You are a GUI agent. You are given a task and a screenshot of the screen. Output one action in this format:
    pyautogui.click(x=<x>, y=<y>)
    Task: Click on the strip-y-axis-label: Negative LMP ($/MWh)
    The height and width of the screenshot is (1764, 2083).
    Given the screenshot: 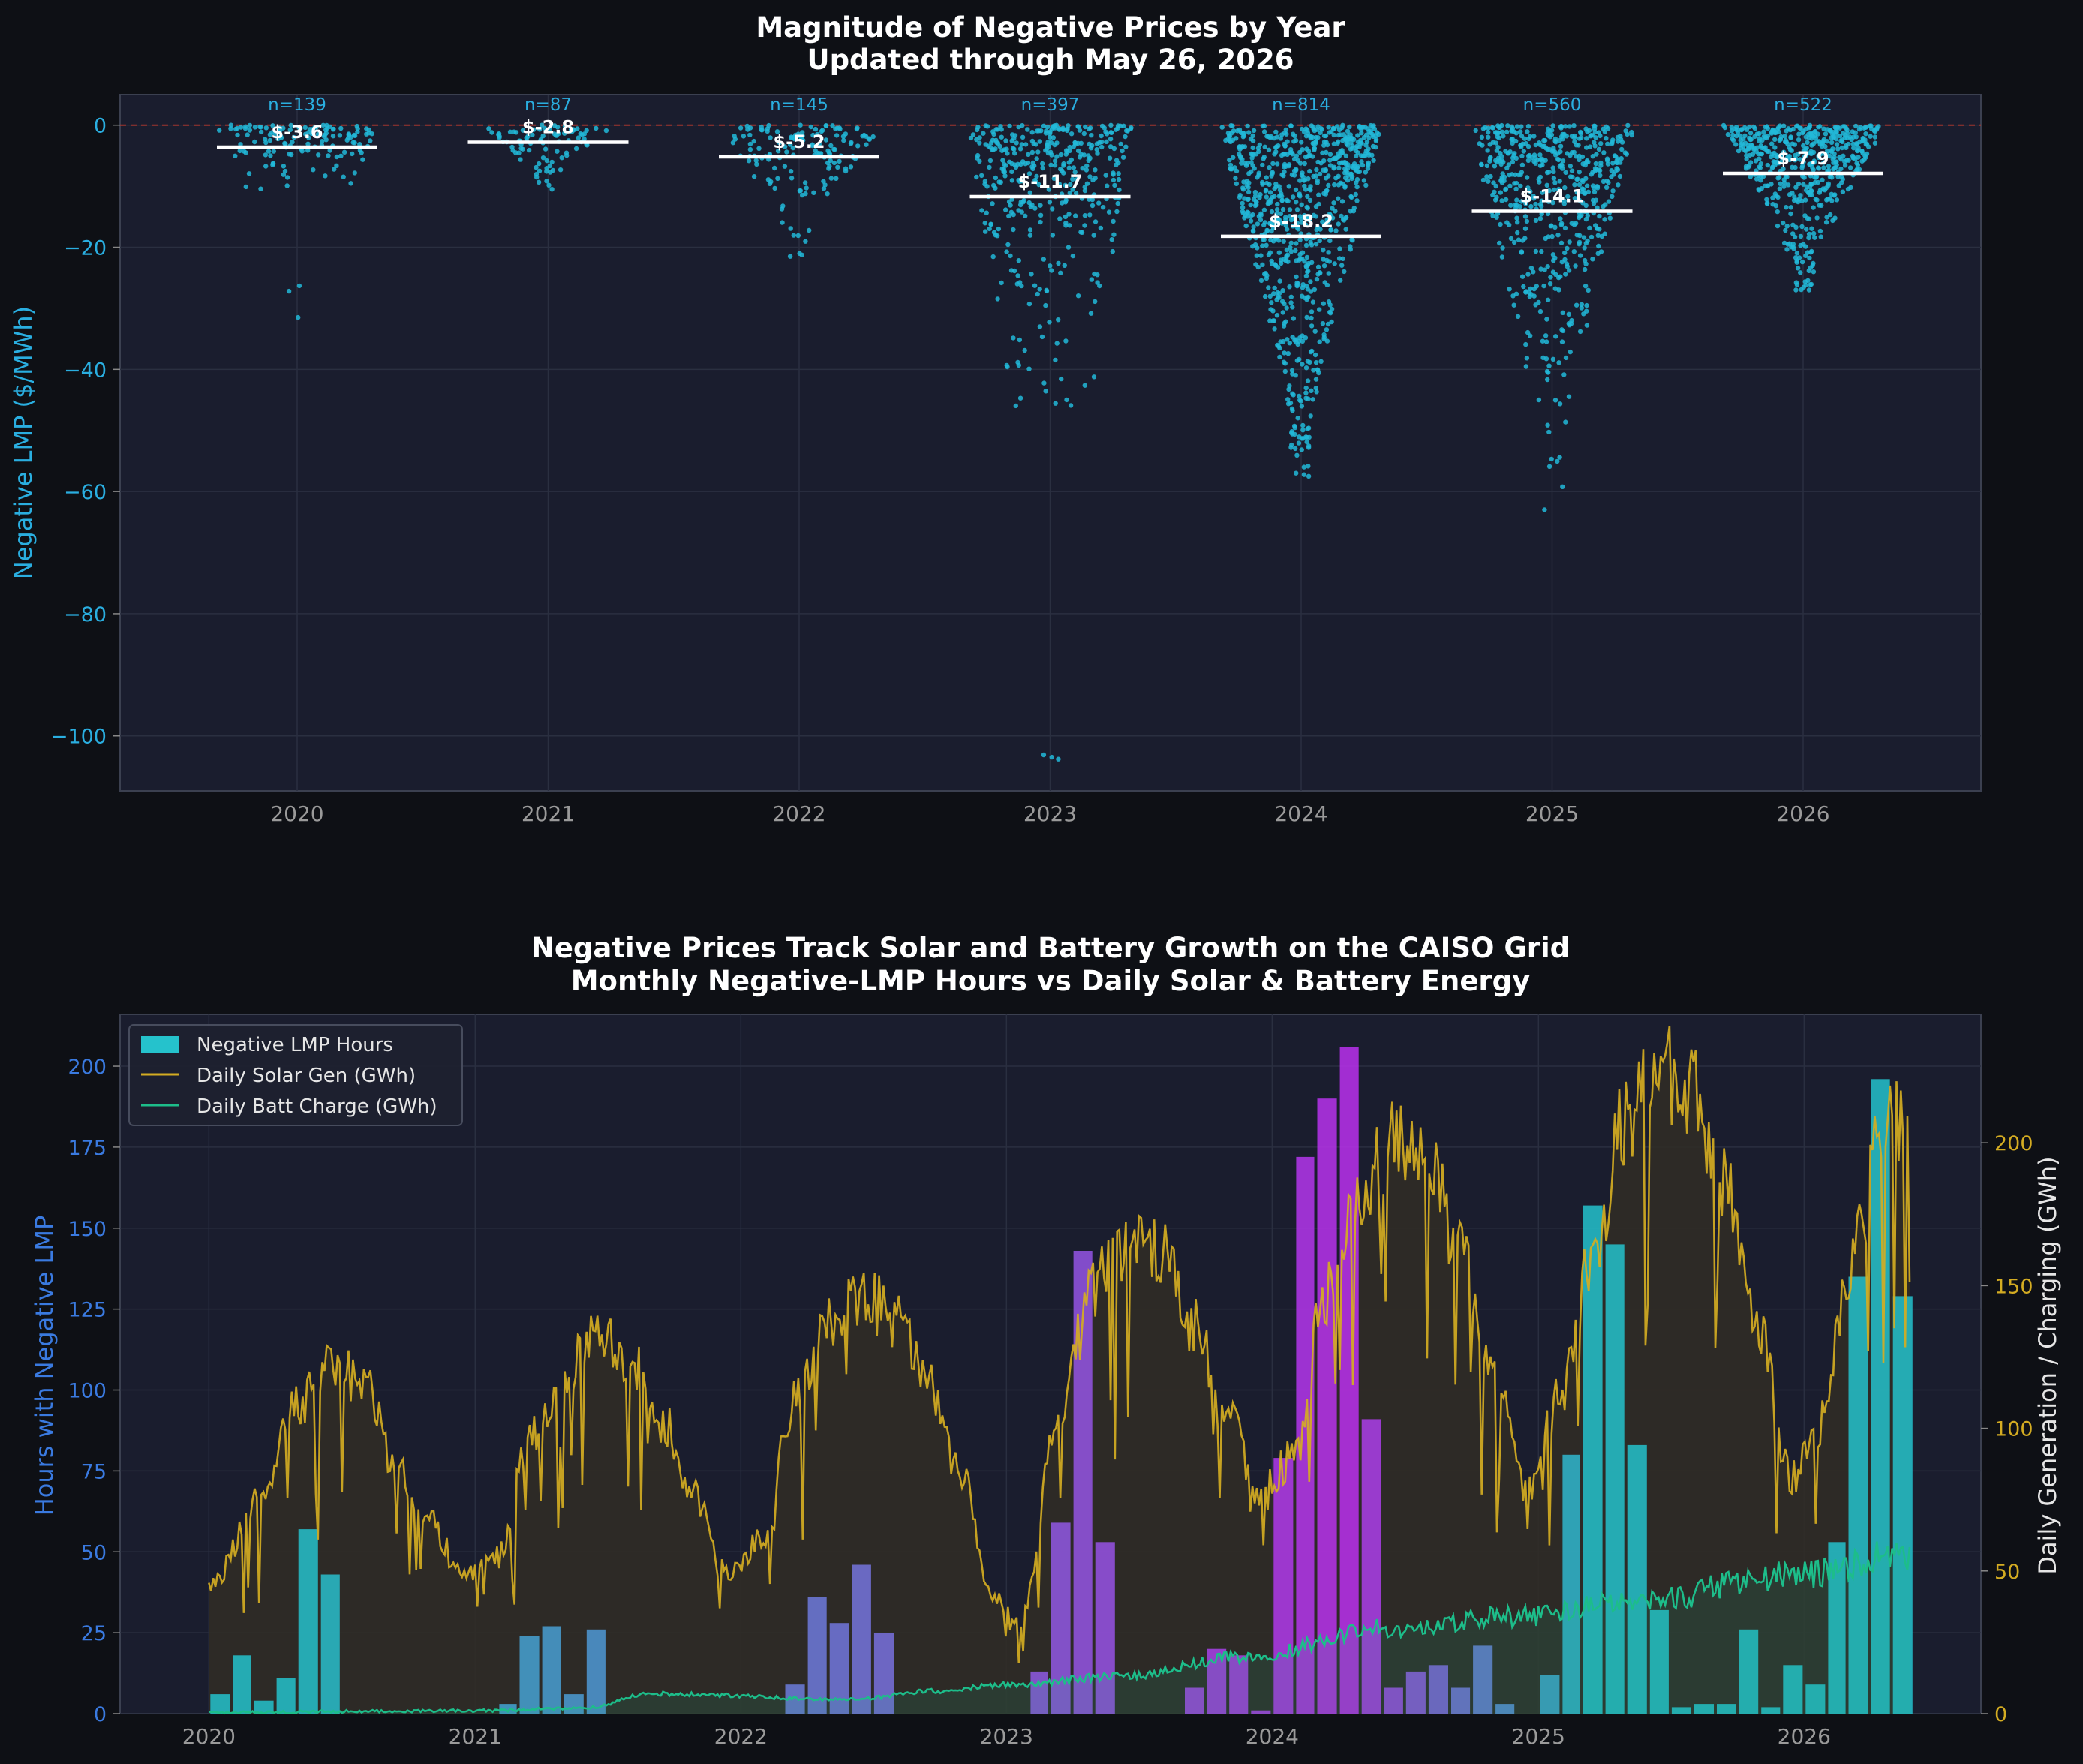 What is the action you would take?
    pyautogui.click(x=23, y=442)
    